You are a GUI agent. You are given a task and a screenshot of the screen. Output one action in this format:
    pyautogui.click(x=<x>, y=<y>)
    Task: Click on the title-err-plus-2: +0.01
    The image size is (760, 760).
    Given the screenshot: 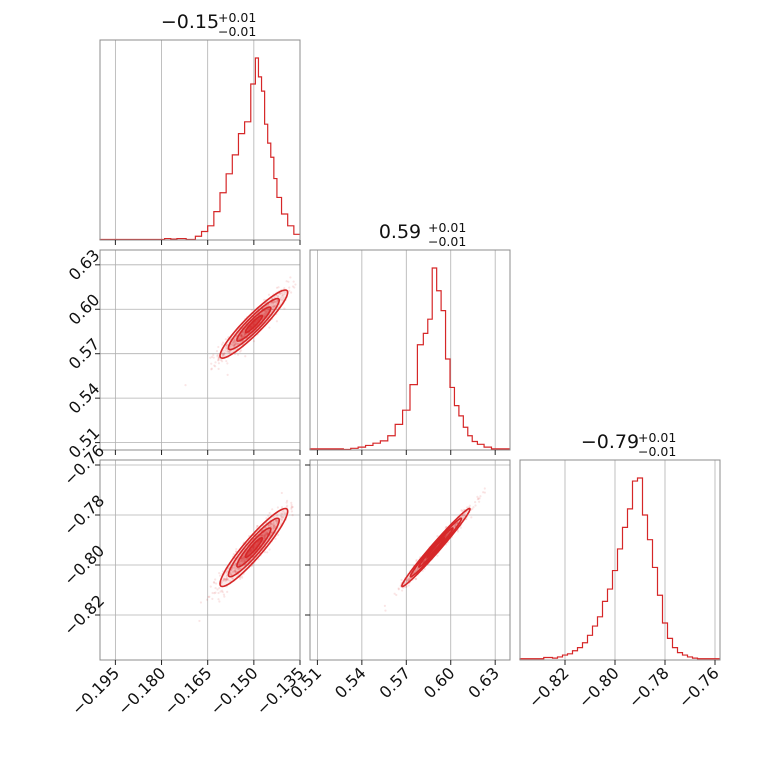 What is the action you would take?
    pyautogui.click(x=657, y=437)
    